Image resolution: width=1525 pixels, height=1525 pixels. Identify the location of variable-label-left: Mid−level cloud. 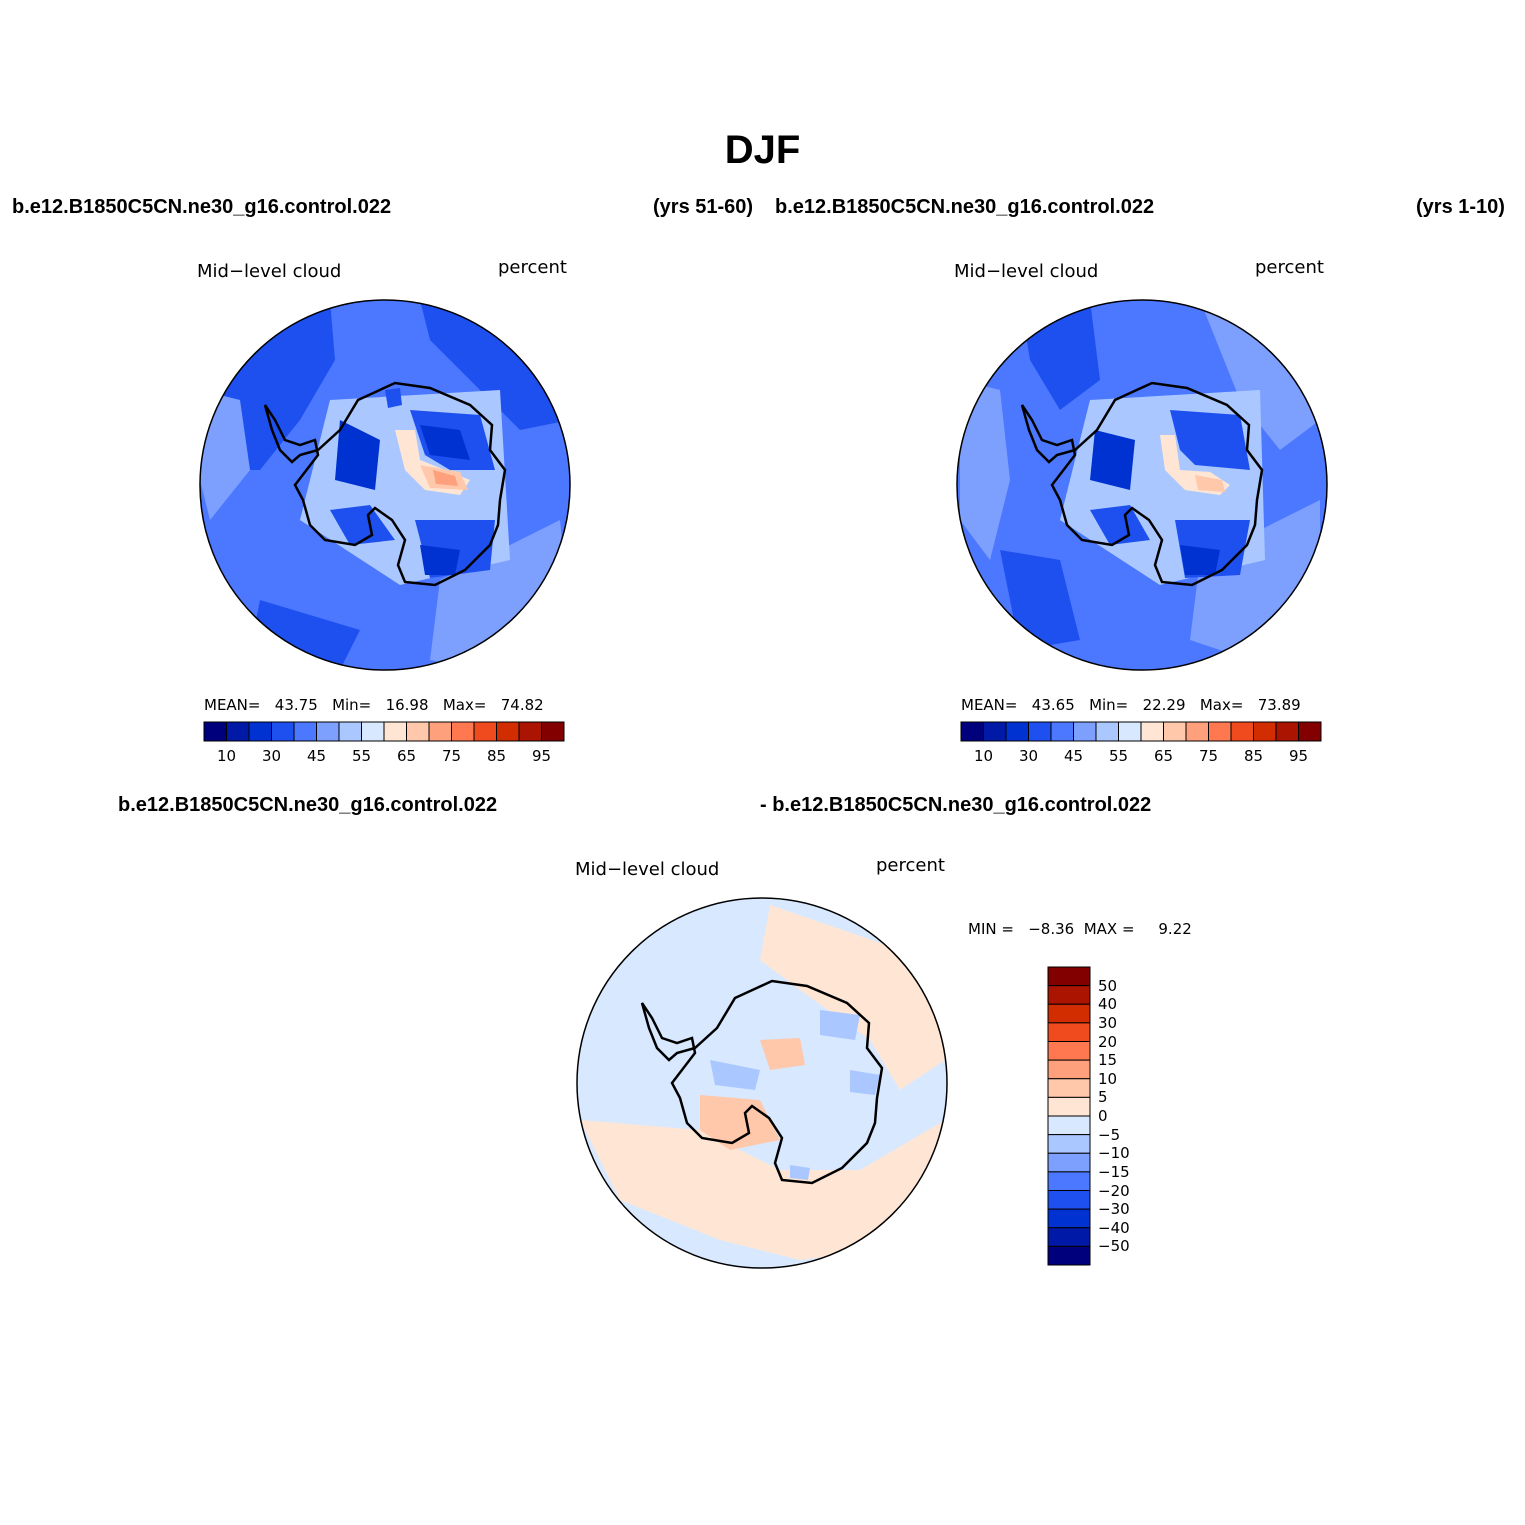
(269, 271).